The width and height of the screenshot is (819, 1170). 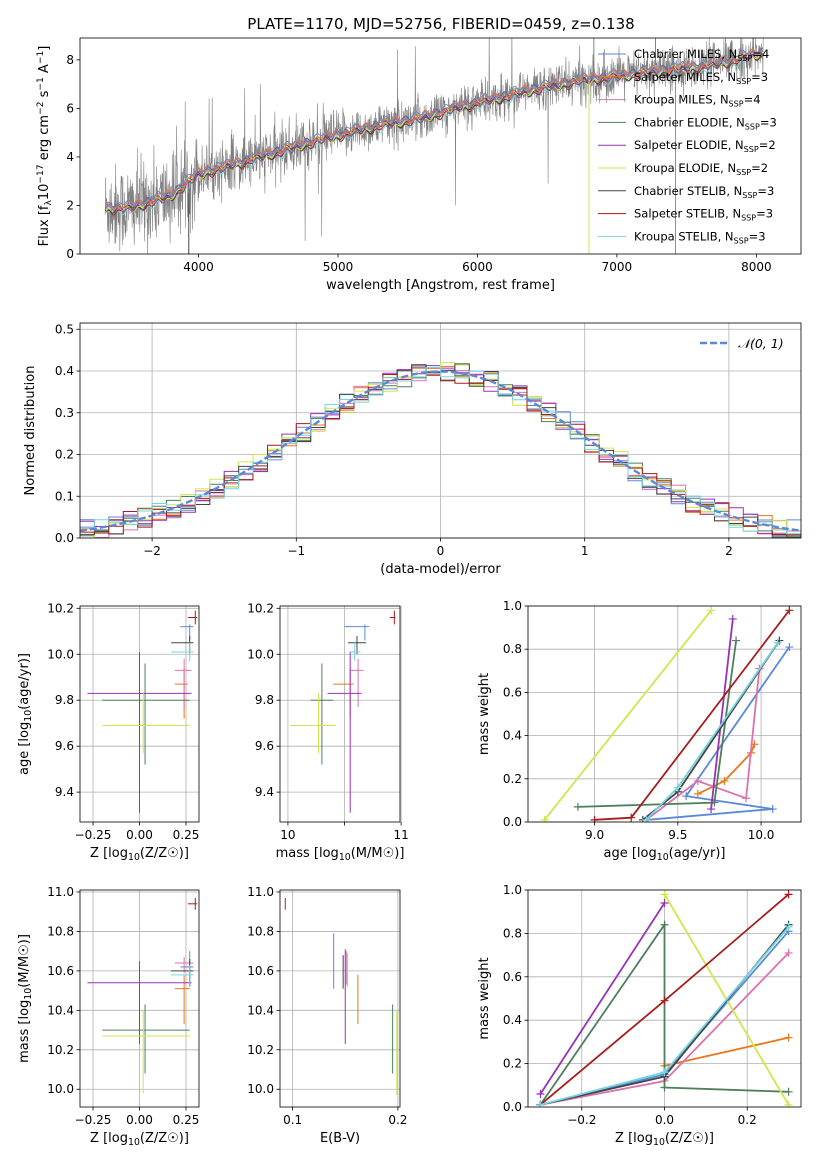 What do you see at coordinates (689, 1138) in the screenshot?
I see `label-part: (Z/Z☉)]` at bounding box center [689, 1138].